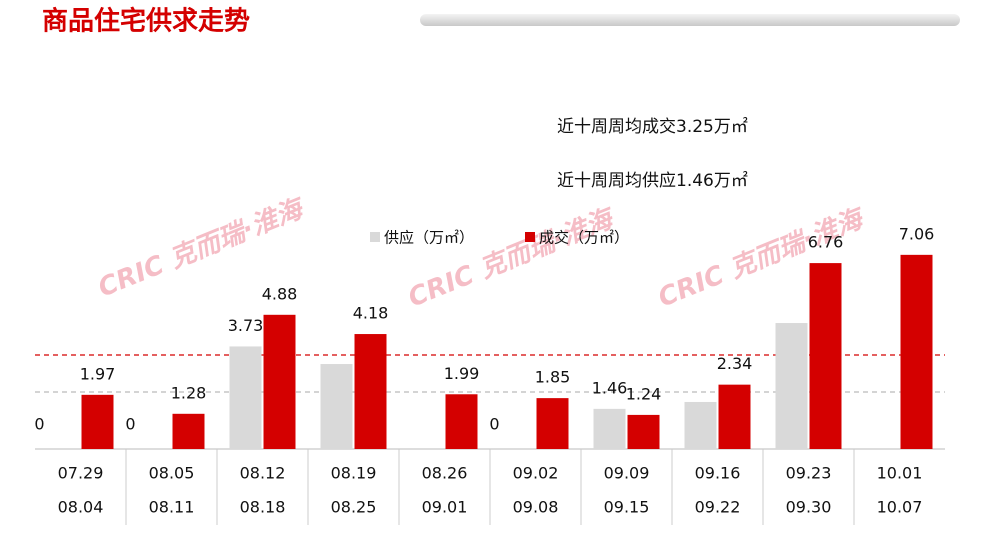  Describe the element at coordinates (246, 325) in the screenshot. I see `data-label: 3.73` at that location.